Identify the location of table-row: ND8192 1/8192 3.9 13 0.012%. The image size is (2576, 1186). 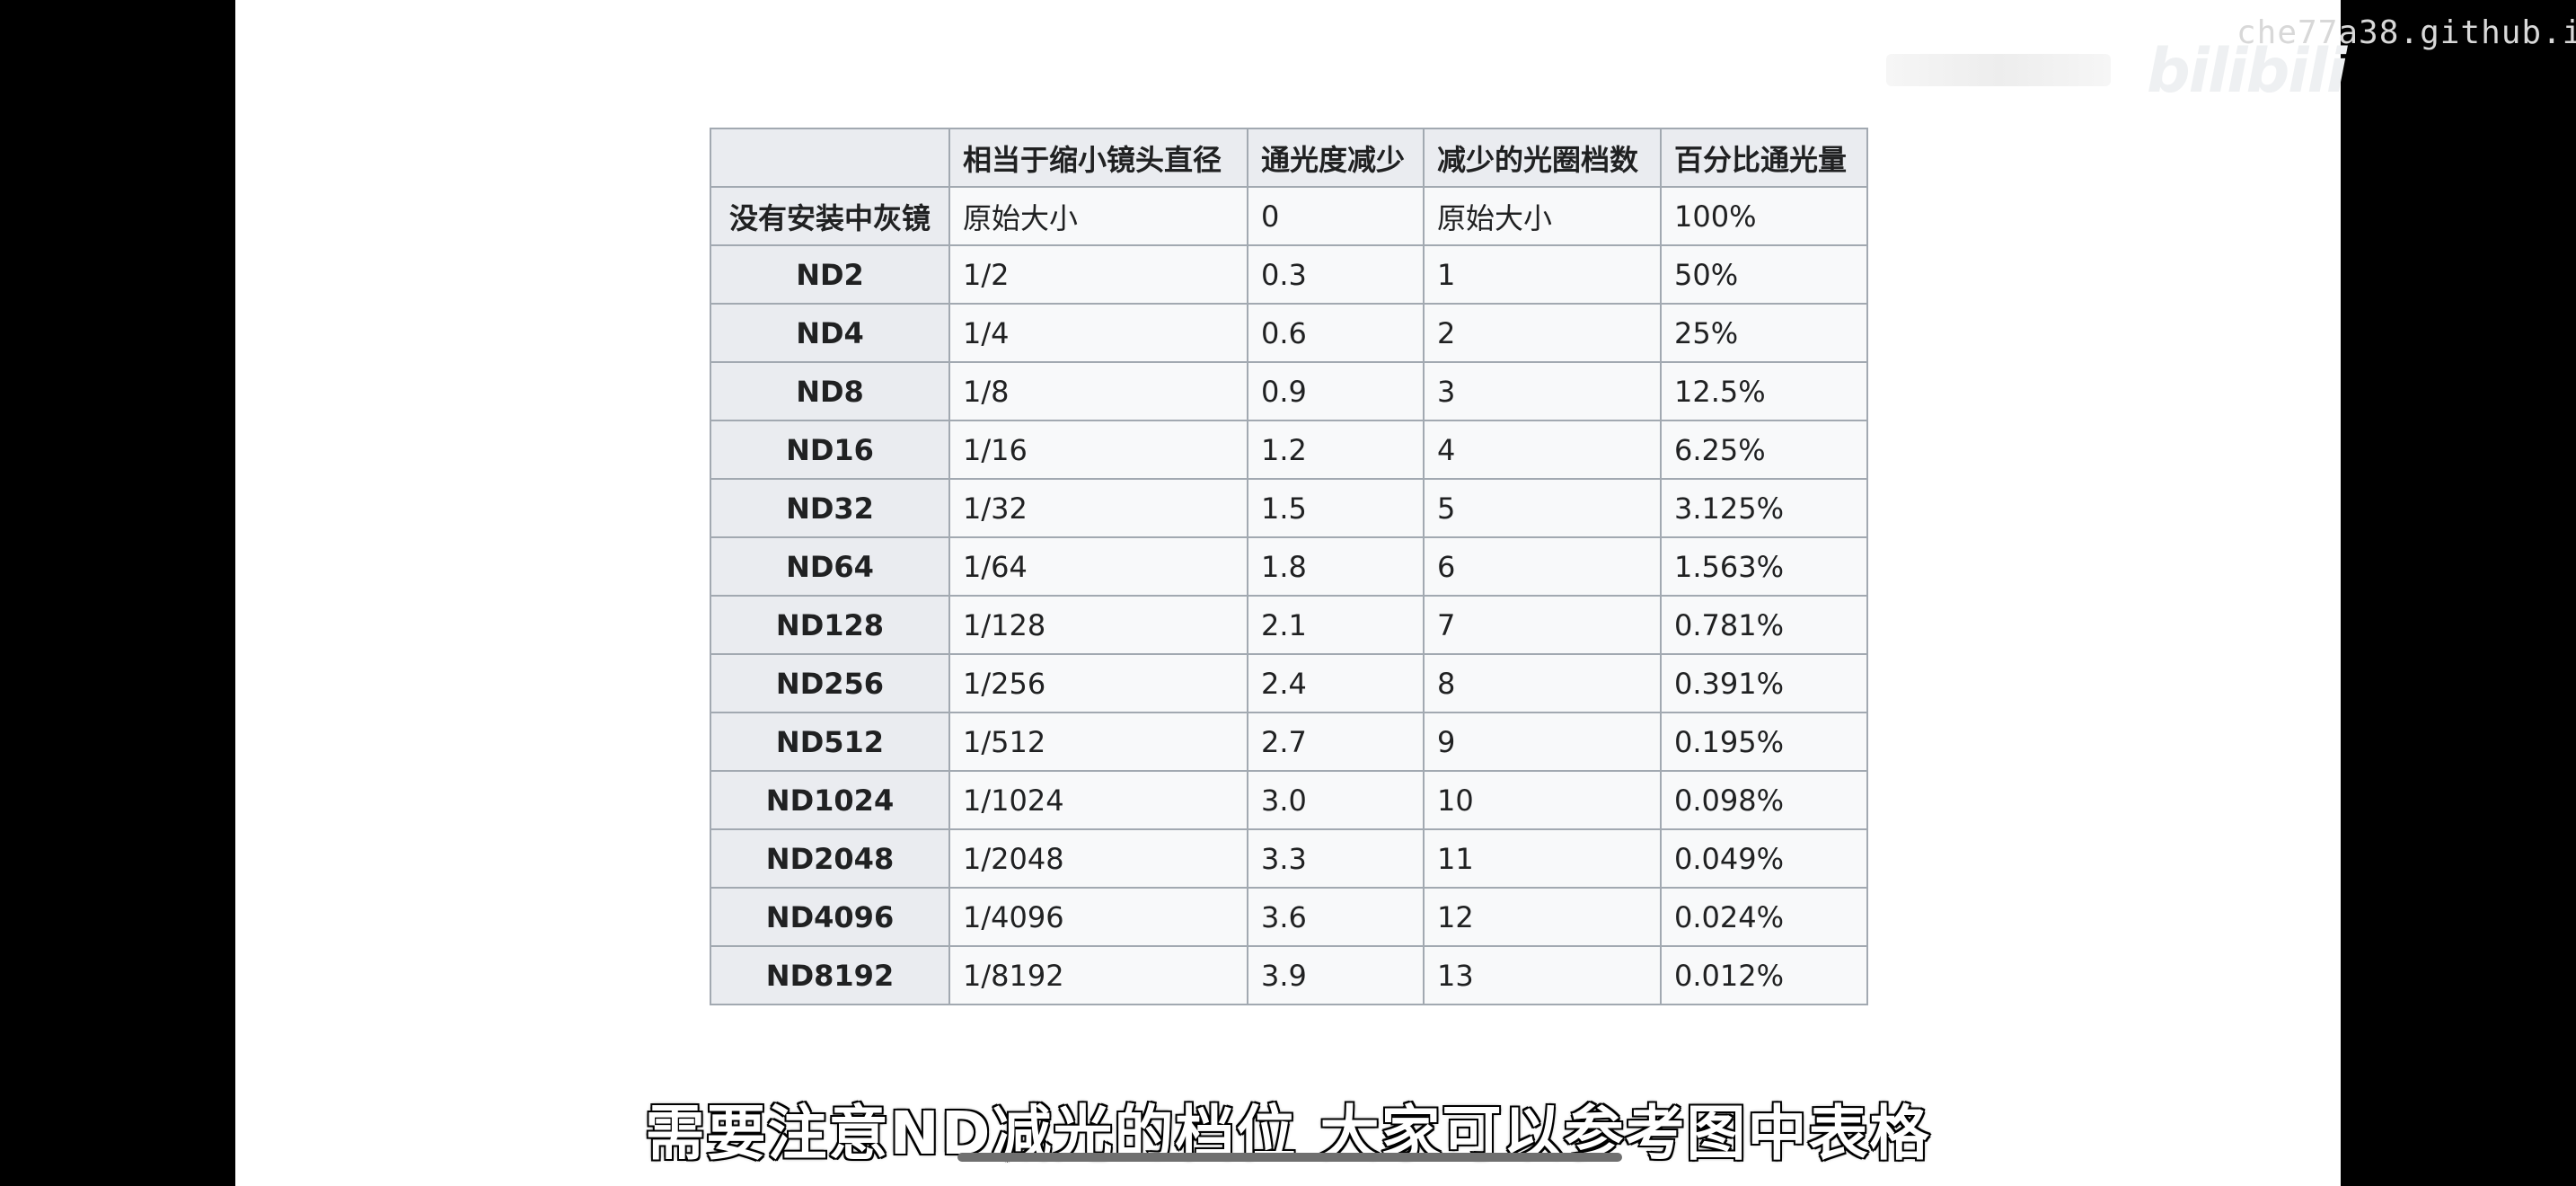
(1289, 975).